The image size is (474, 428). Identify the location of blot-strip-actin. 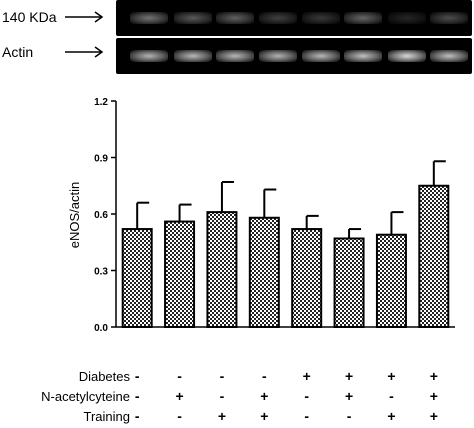
(294, 56).